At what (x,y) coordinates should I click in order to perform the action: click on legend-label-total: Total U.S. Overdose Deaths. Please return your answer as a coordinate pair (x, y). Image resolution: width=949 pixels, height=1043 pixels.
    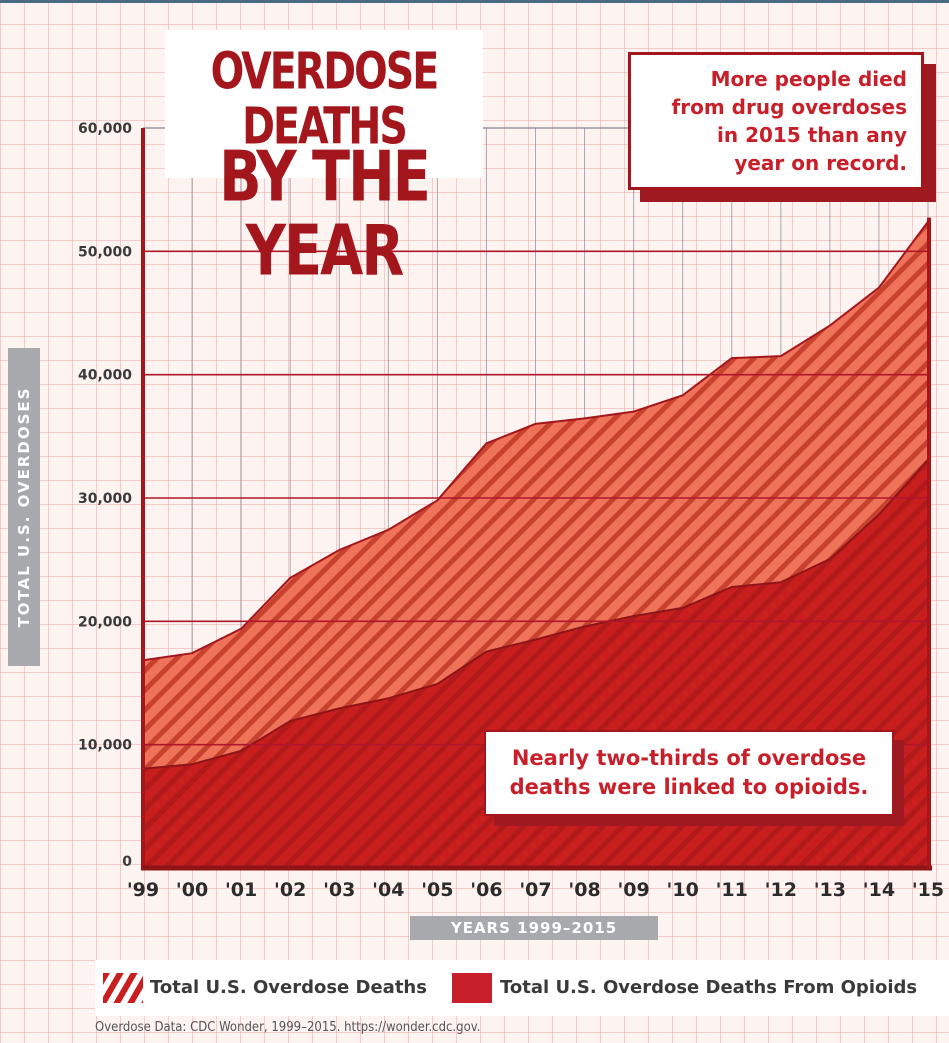
    Looking at the image, I should click on (288, 987).